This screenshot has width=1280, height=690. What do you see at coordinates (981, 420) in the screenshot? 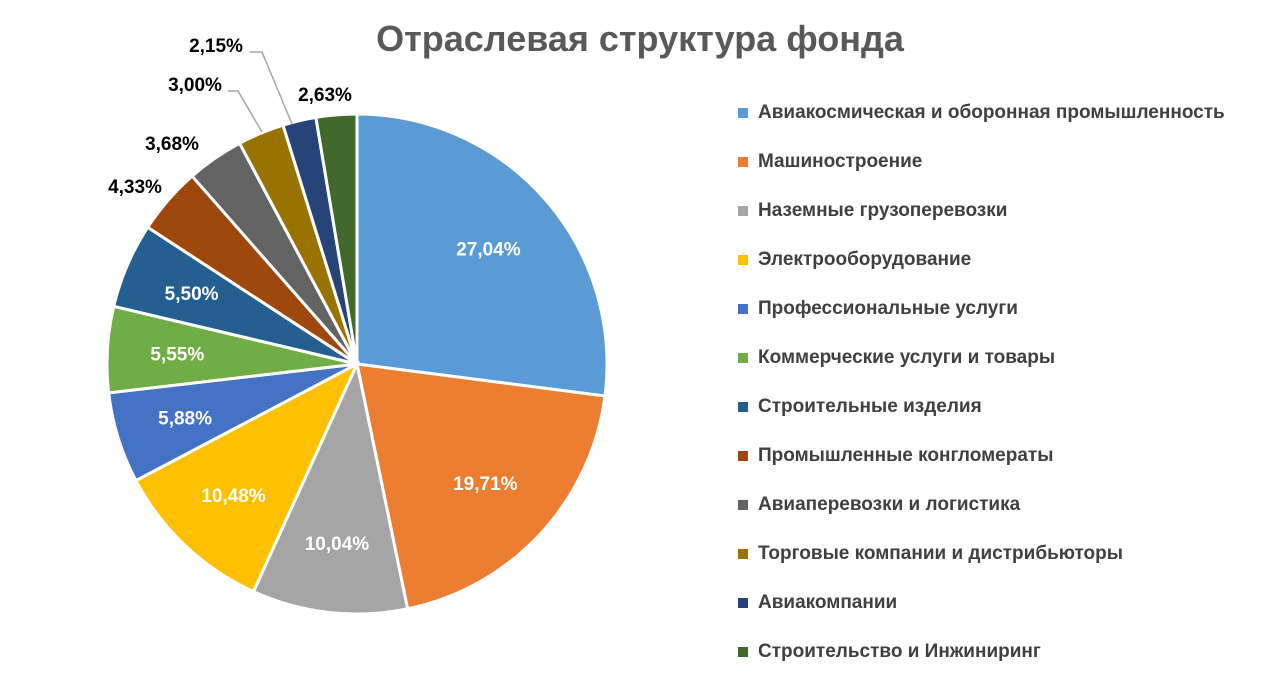
I see `legend-item: Строительные изделия` at bounding box center [981, 420].